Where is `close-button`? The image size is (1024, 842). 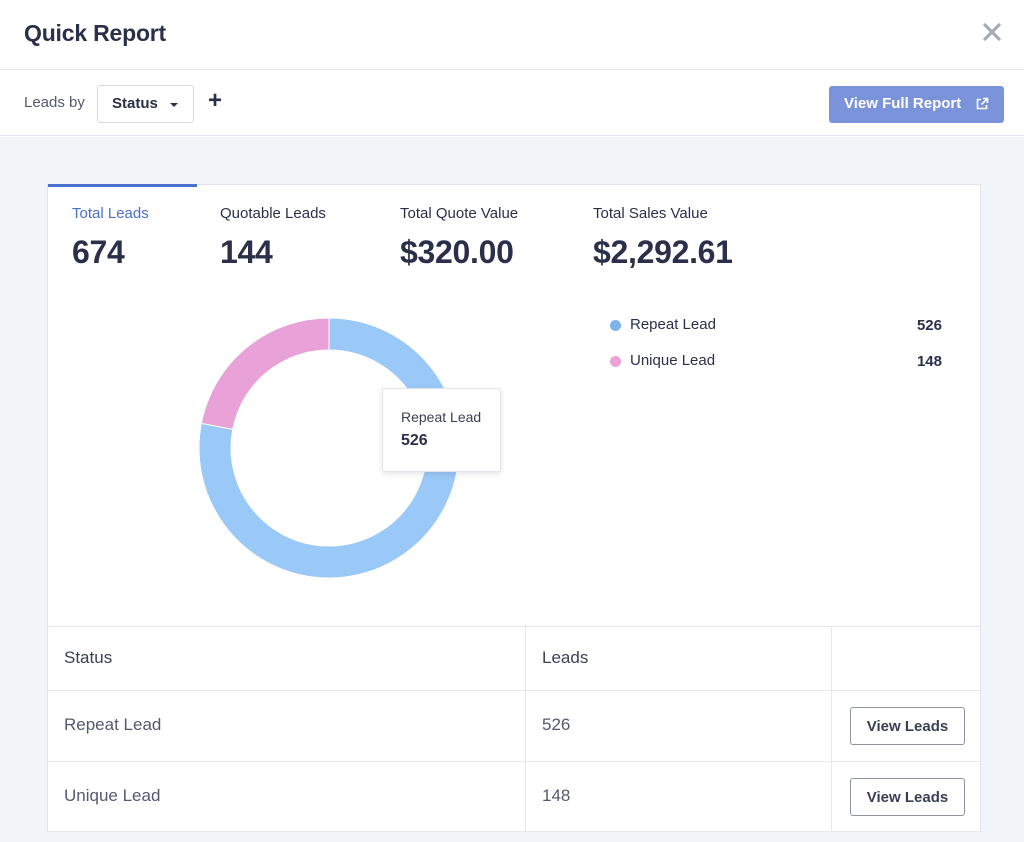
close-button is located at coordinates (992, 32).